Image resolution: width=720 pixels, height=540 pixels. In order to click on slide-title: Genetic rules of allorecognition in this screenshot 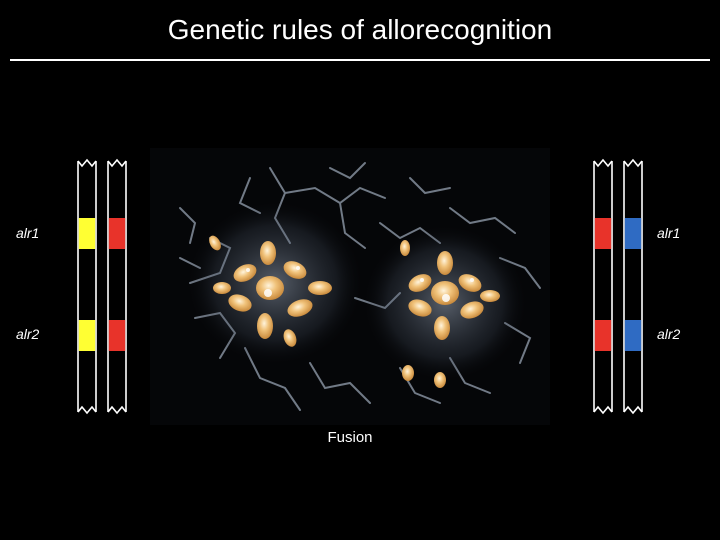, I will do `click(360, 29)`.